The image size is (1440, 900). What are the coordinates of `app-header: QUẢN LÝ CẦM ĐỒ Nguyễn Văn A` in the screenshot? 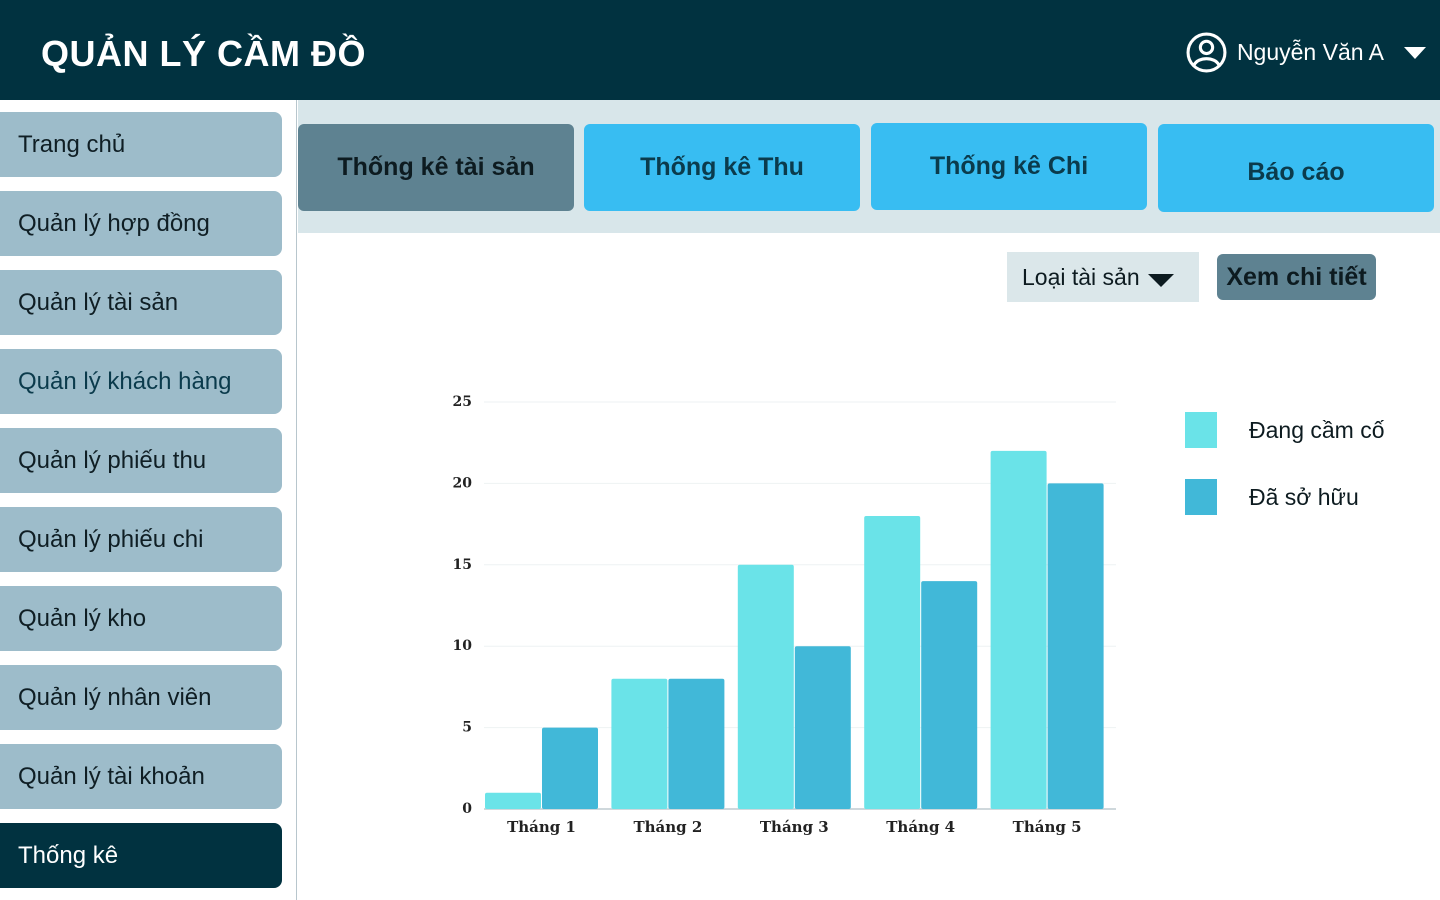 It's located at (720, 50).